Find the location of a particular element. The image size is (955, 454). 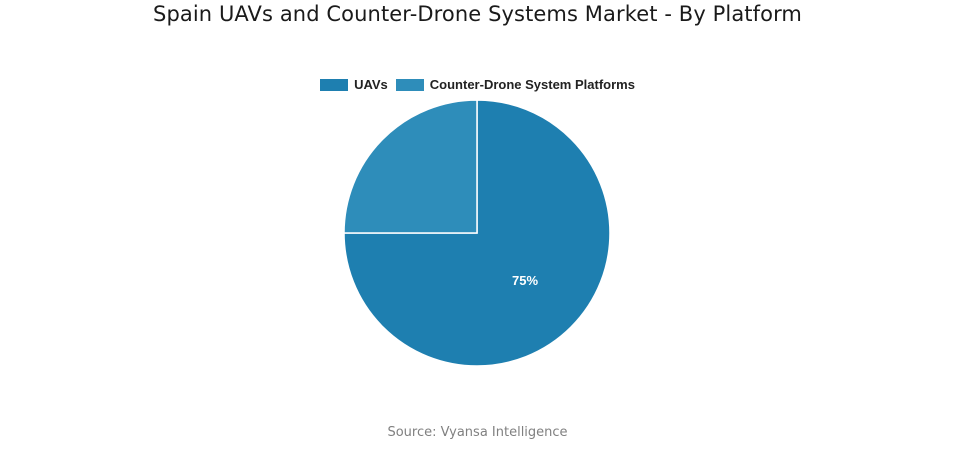

legend-item-counter-drone: Counter-Drone System Platforms is located at coordinates (515, 84).